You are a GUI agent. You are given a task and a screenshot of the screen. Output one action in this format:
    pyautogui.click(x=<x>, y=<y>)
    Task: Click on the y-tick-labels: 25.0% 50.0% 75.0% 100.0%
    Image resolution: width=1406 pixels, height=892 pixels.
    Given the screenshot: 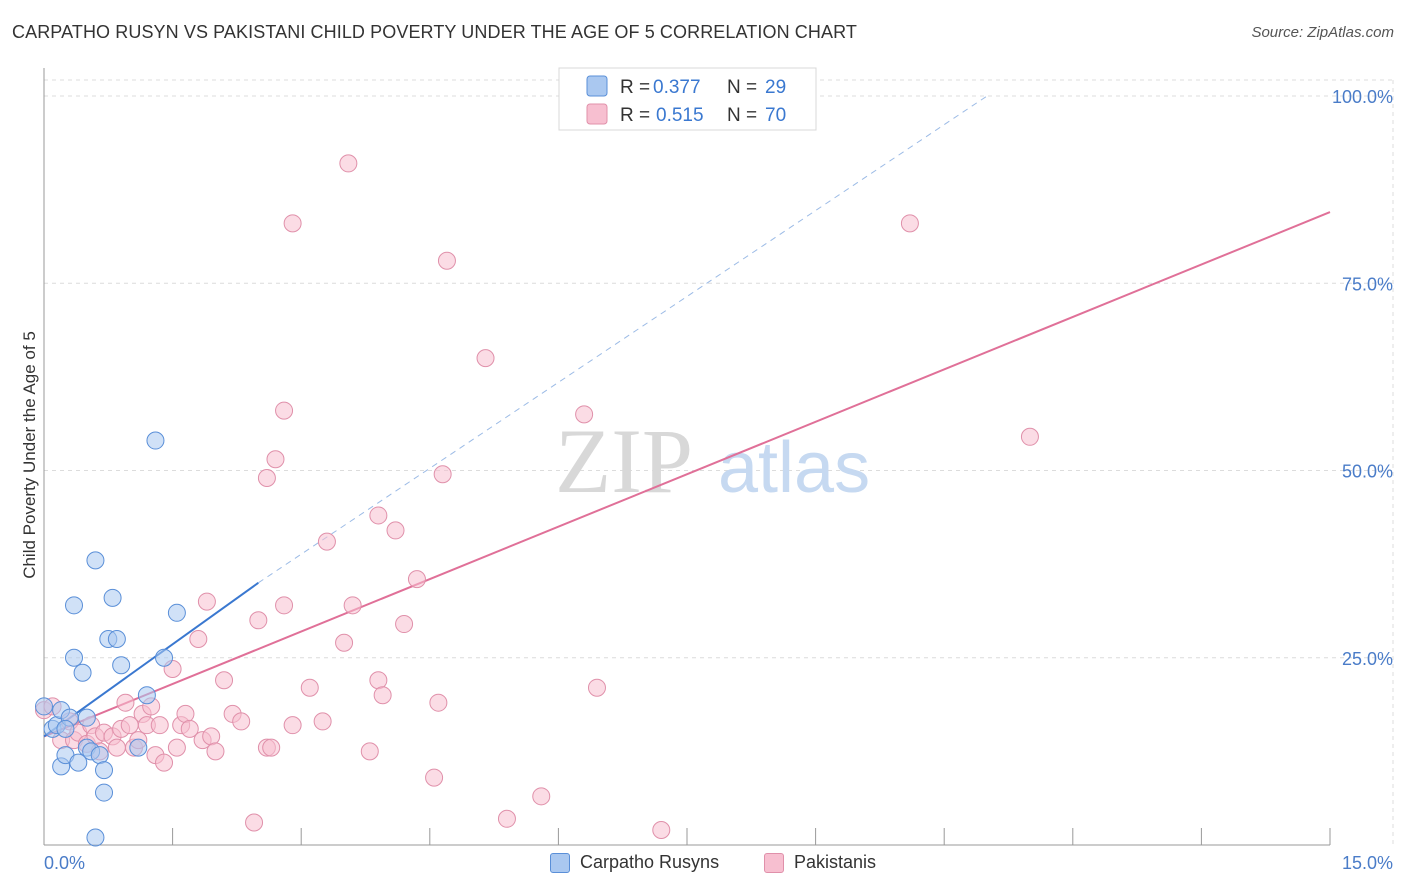 What is the action you would take?
    pyautogui.click(x=1362, y=378)
    